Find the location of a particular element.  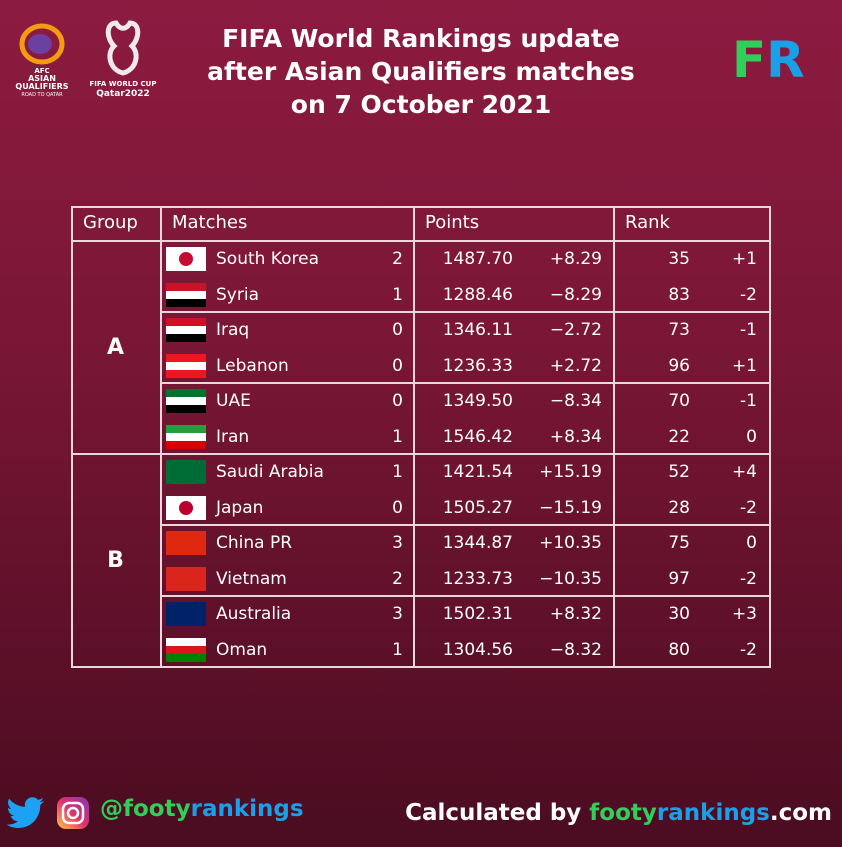

bird is located at coordinates (25, 812).